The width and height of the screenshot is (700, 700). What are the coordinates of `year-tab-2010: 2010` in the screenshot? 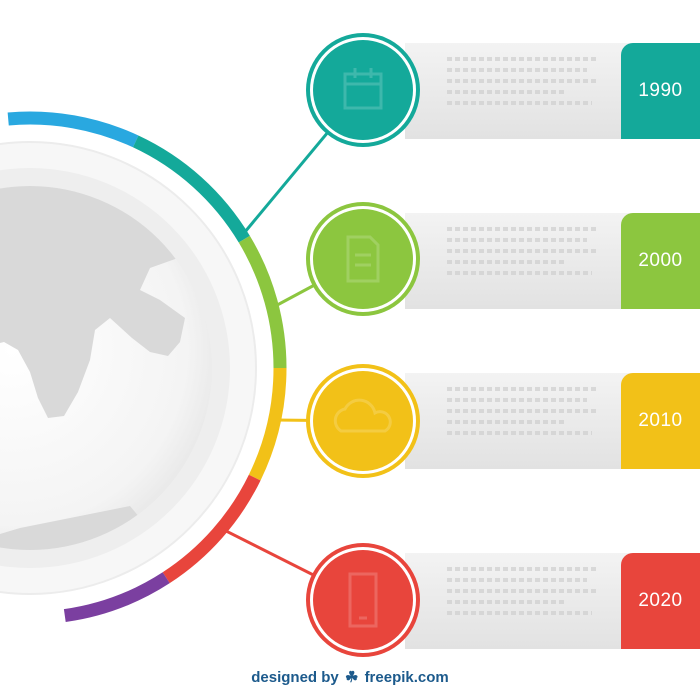 It's located at (660, 421).